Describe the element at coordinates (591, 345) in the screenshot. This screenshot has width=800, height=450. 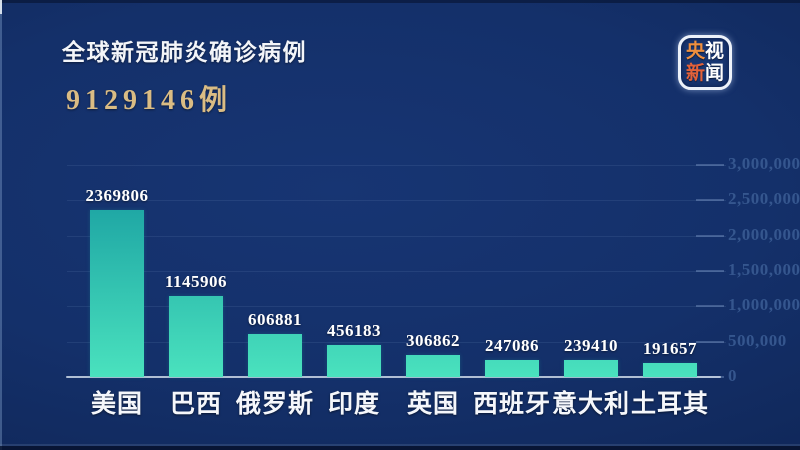
I see `bar-value-label: 239410` at that location.